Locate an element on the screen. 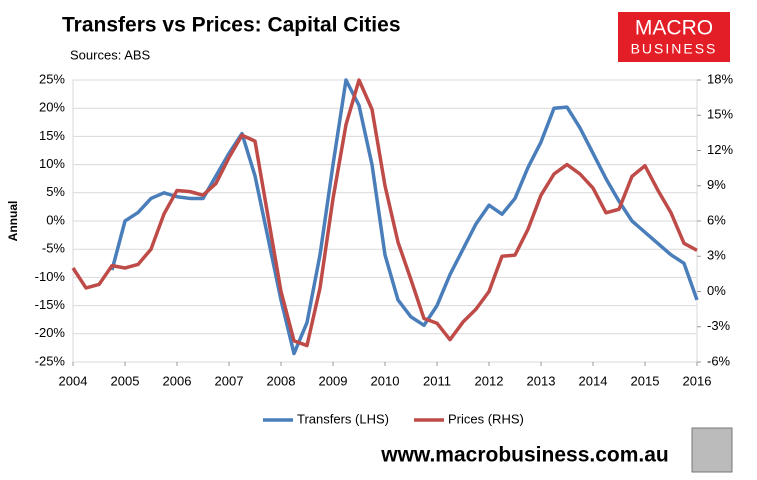 This screenshot has width=757, height=480. y2-tick-label: 6% is located at coordinates (716, 219).